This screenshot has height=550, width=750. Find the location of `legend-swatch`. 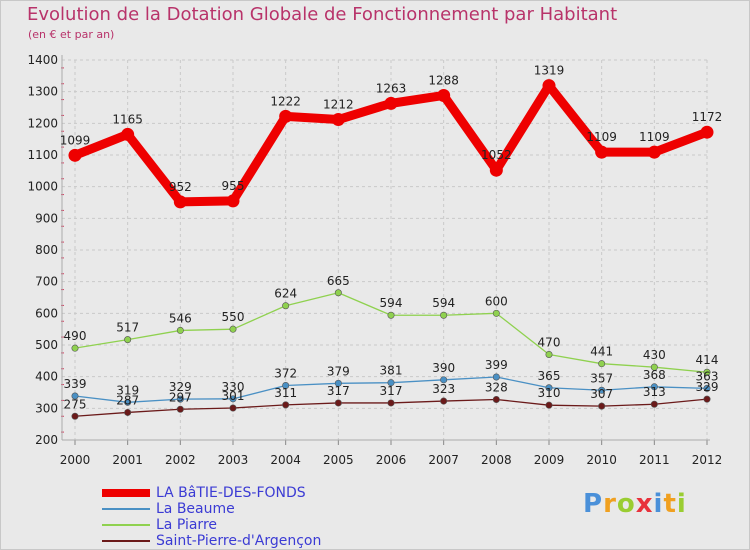

legend-swatch is located at coordinates (126, 541).